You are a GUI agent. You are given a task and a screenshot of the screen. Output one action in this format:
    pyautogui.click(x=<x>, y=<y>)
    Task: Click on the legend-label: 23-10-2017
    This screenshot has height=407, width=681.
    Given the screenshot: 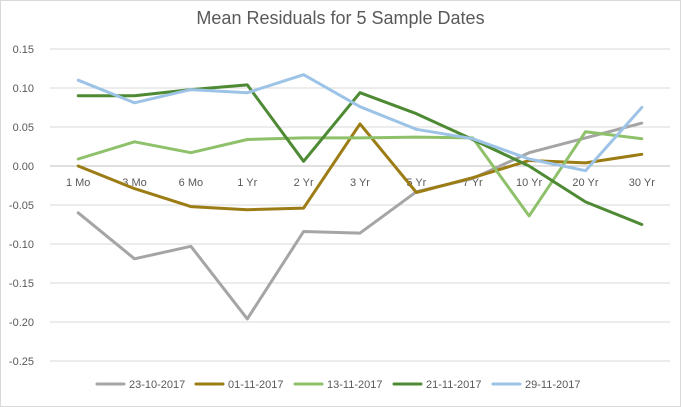 What is the action you would take?
    pyautogui.click(x=157, y=385)
    